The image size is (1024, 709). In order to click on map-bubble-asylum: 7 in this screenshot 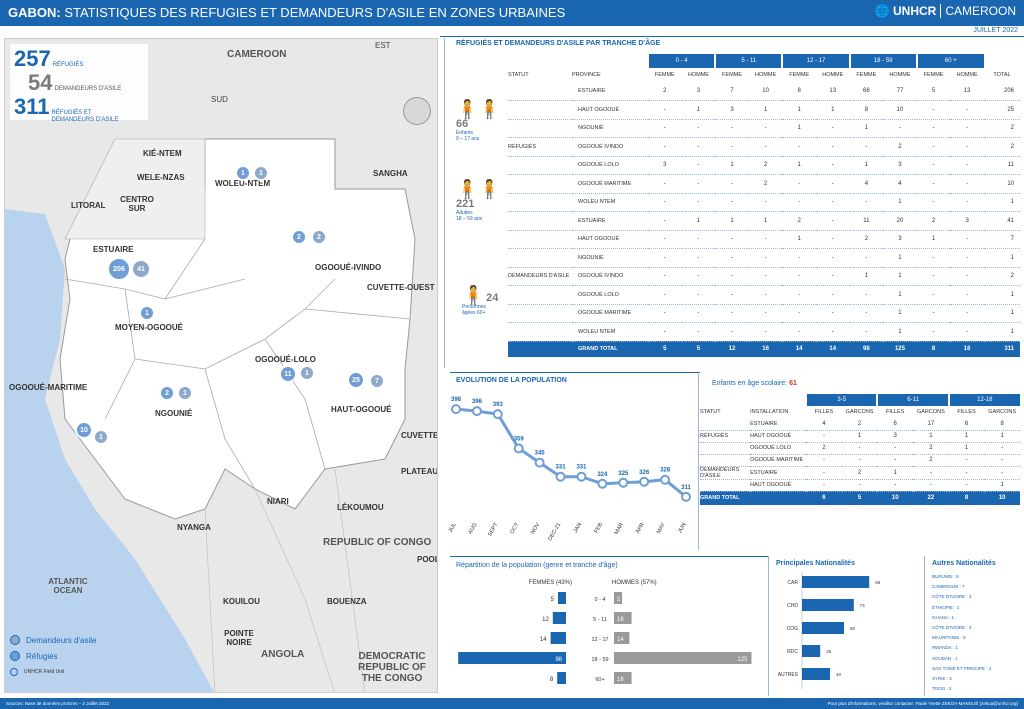, I will do `click(377, 381)`.